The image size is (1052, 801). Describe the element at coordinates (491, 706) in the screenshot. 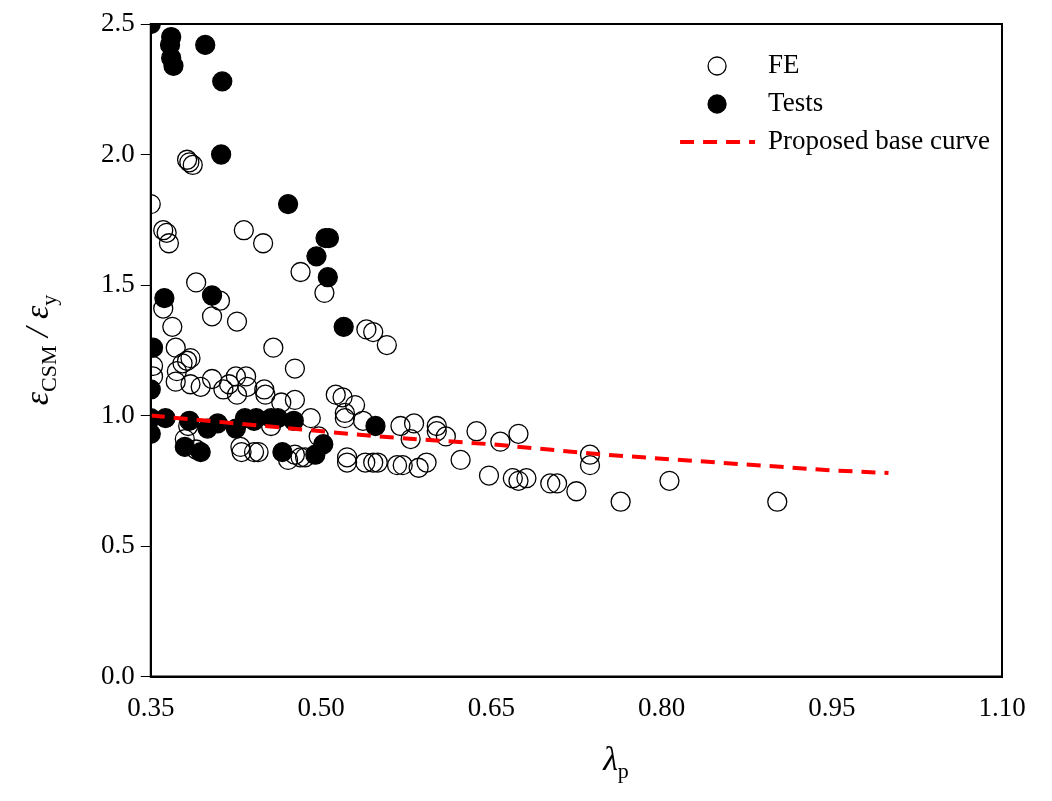

I see `x-tick-label: 0.65` at that location.